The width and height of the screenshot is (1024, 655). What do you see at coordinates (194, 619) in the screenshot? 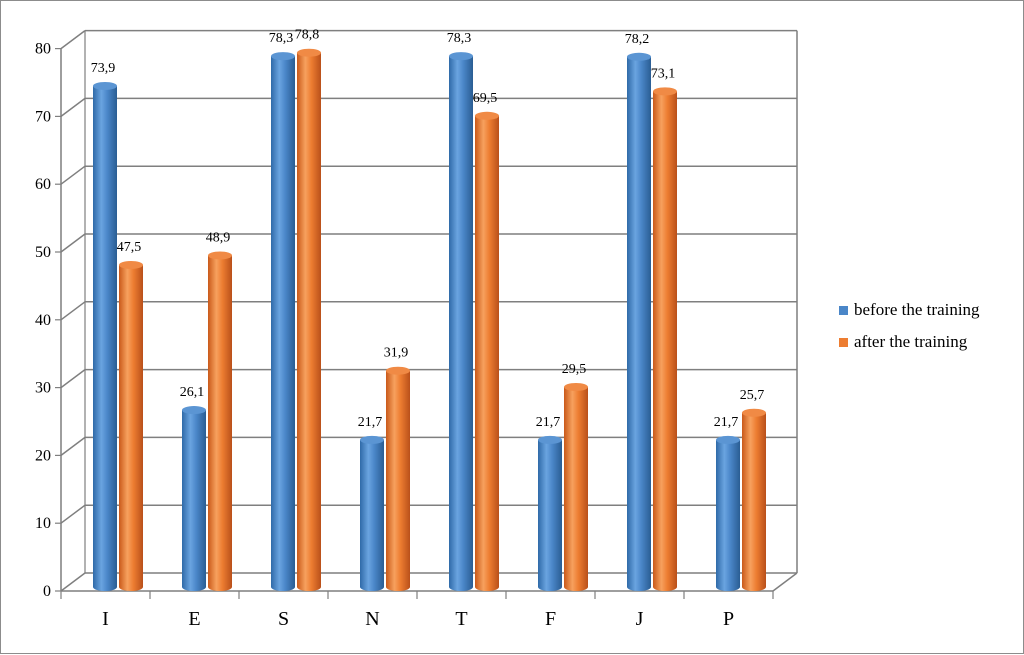
I see `x-category-label: E` at bounding box center [194, 619].